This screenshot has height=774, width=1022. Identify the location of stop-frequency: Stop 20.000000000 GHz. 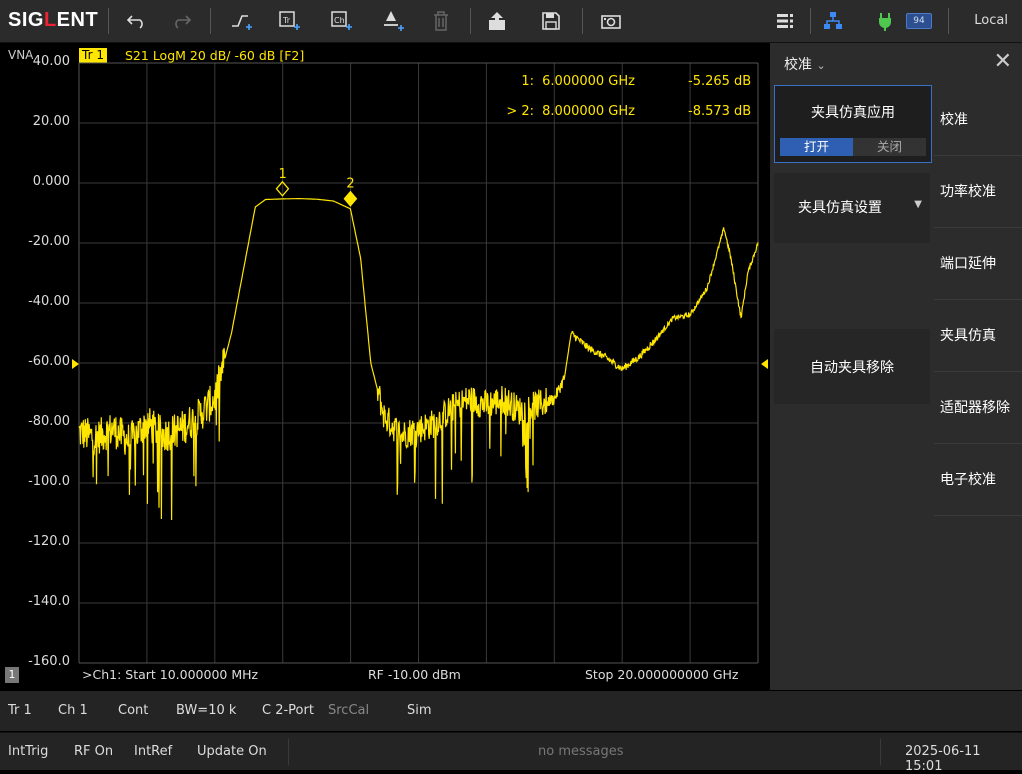
(661, 674).